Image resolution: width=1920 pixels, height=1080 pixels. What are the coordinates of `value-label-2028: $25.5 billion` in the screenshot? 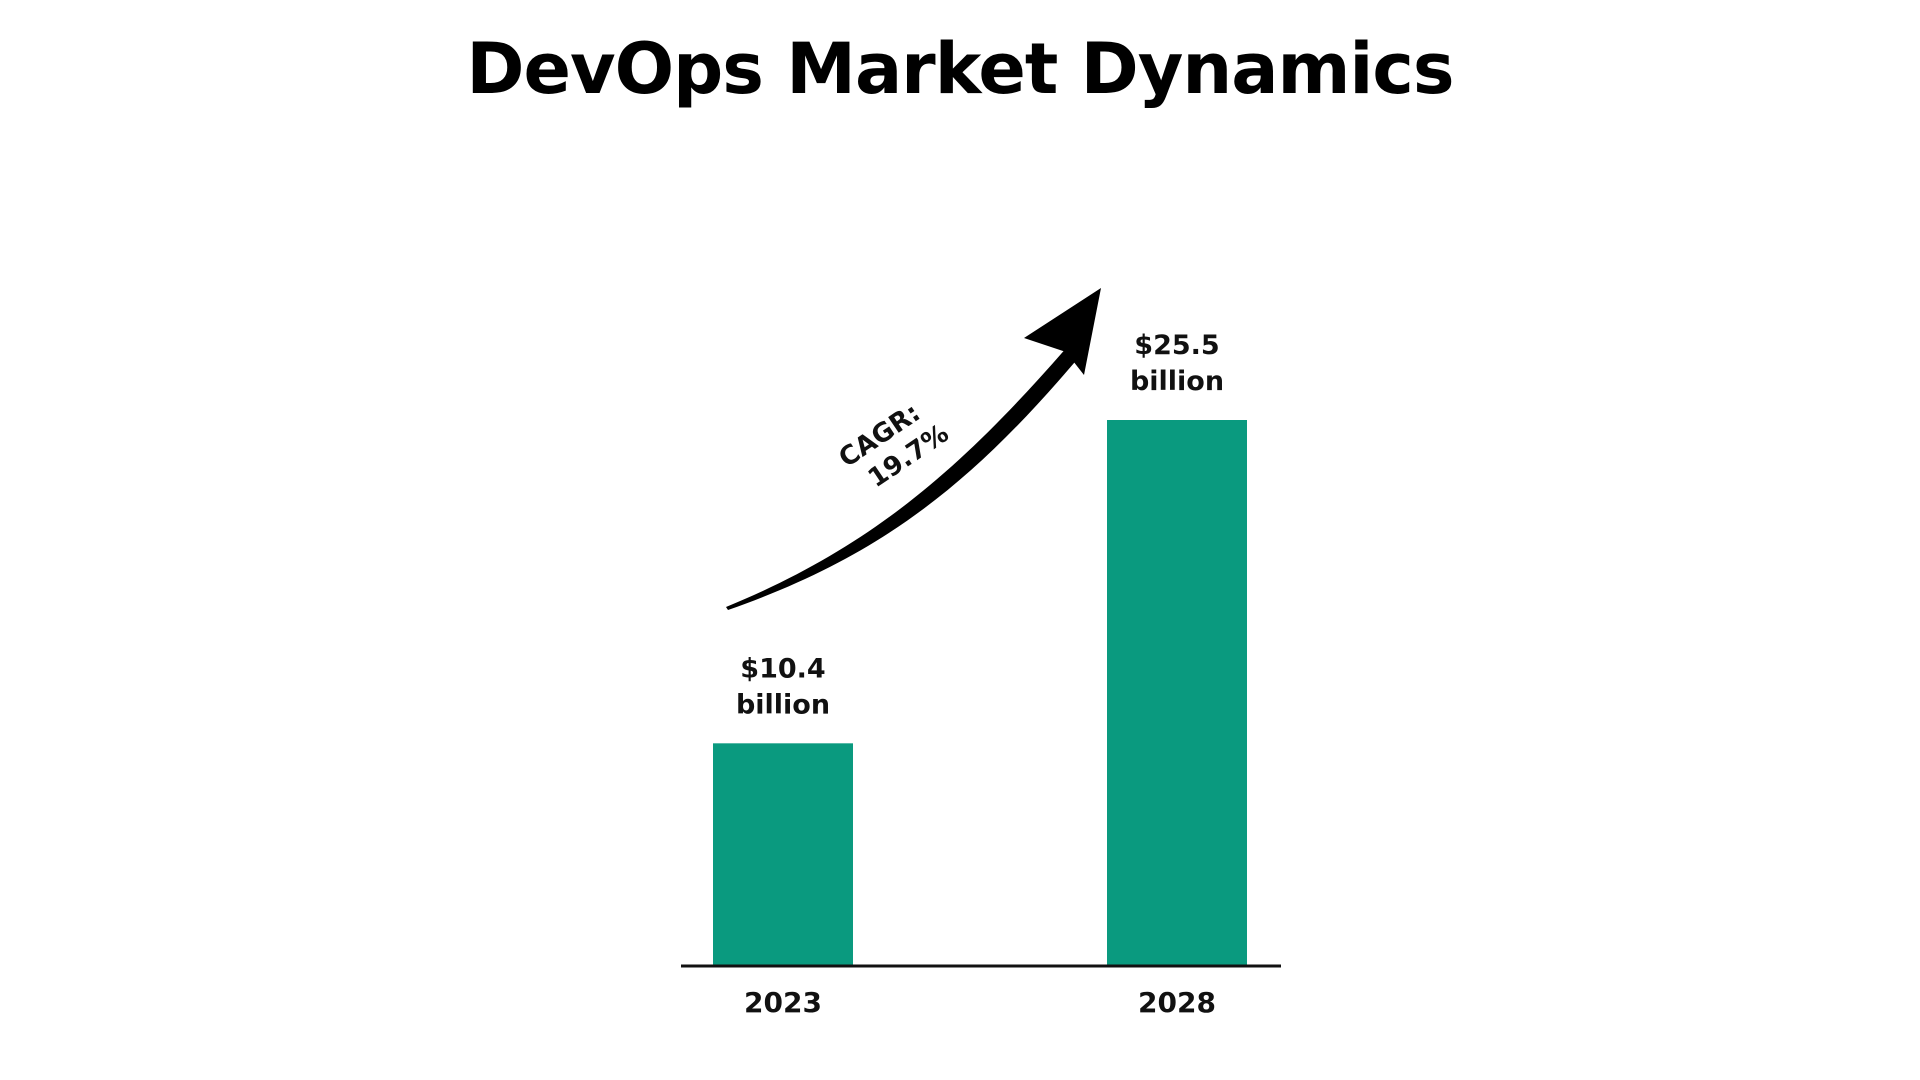 It's located at (1177, 363).